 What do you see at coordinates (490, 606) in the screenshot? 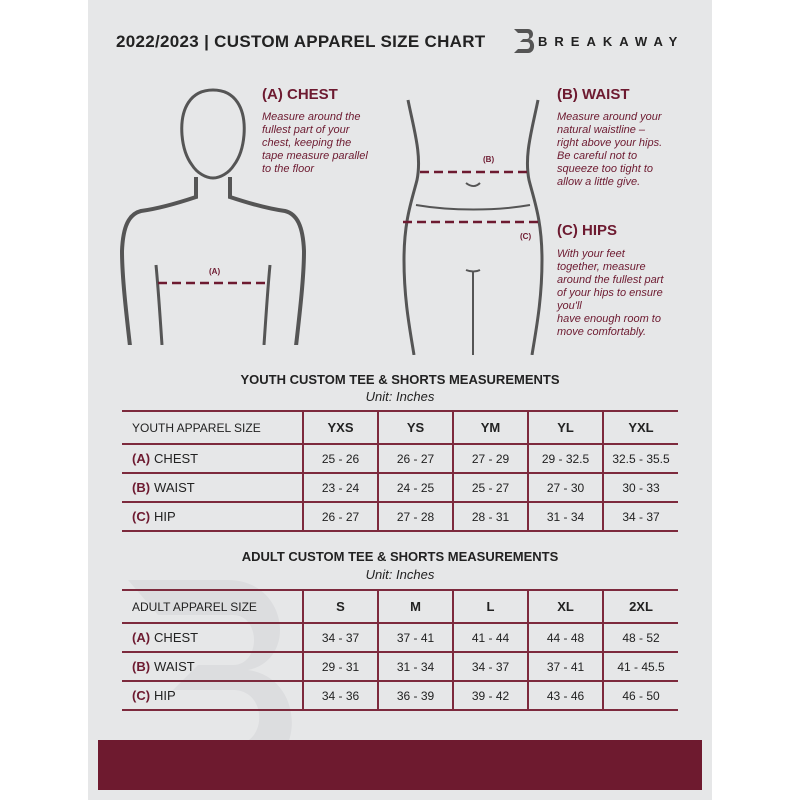
I see `size-header: L` at bounding box center [490, 606].